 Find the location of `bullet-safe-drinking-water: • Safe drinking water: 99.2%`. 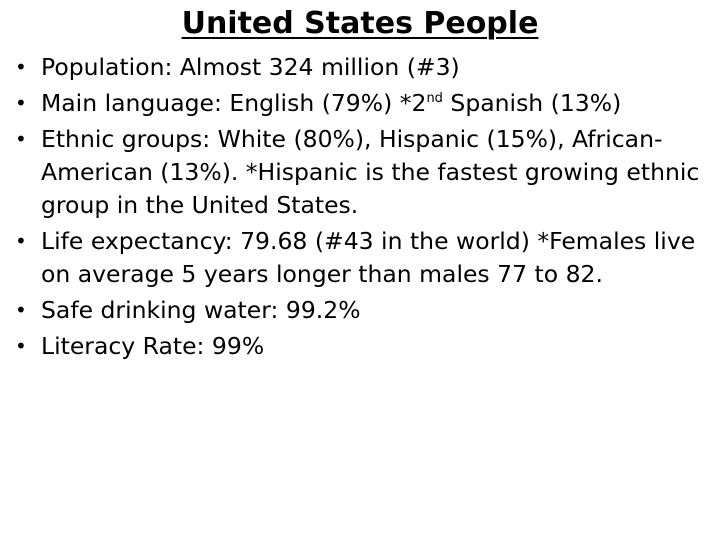

bullet-safe-drinking-water: • Safe drinking water: 99.2% is located at coordinates (358, 310).